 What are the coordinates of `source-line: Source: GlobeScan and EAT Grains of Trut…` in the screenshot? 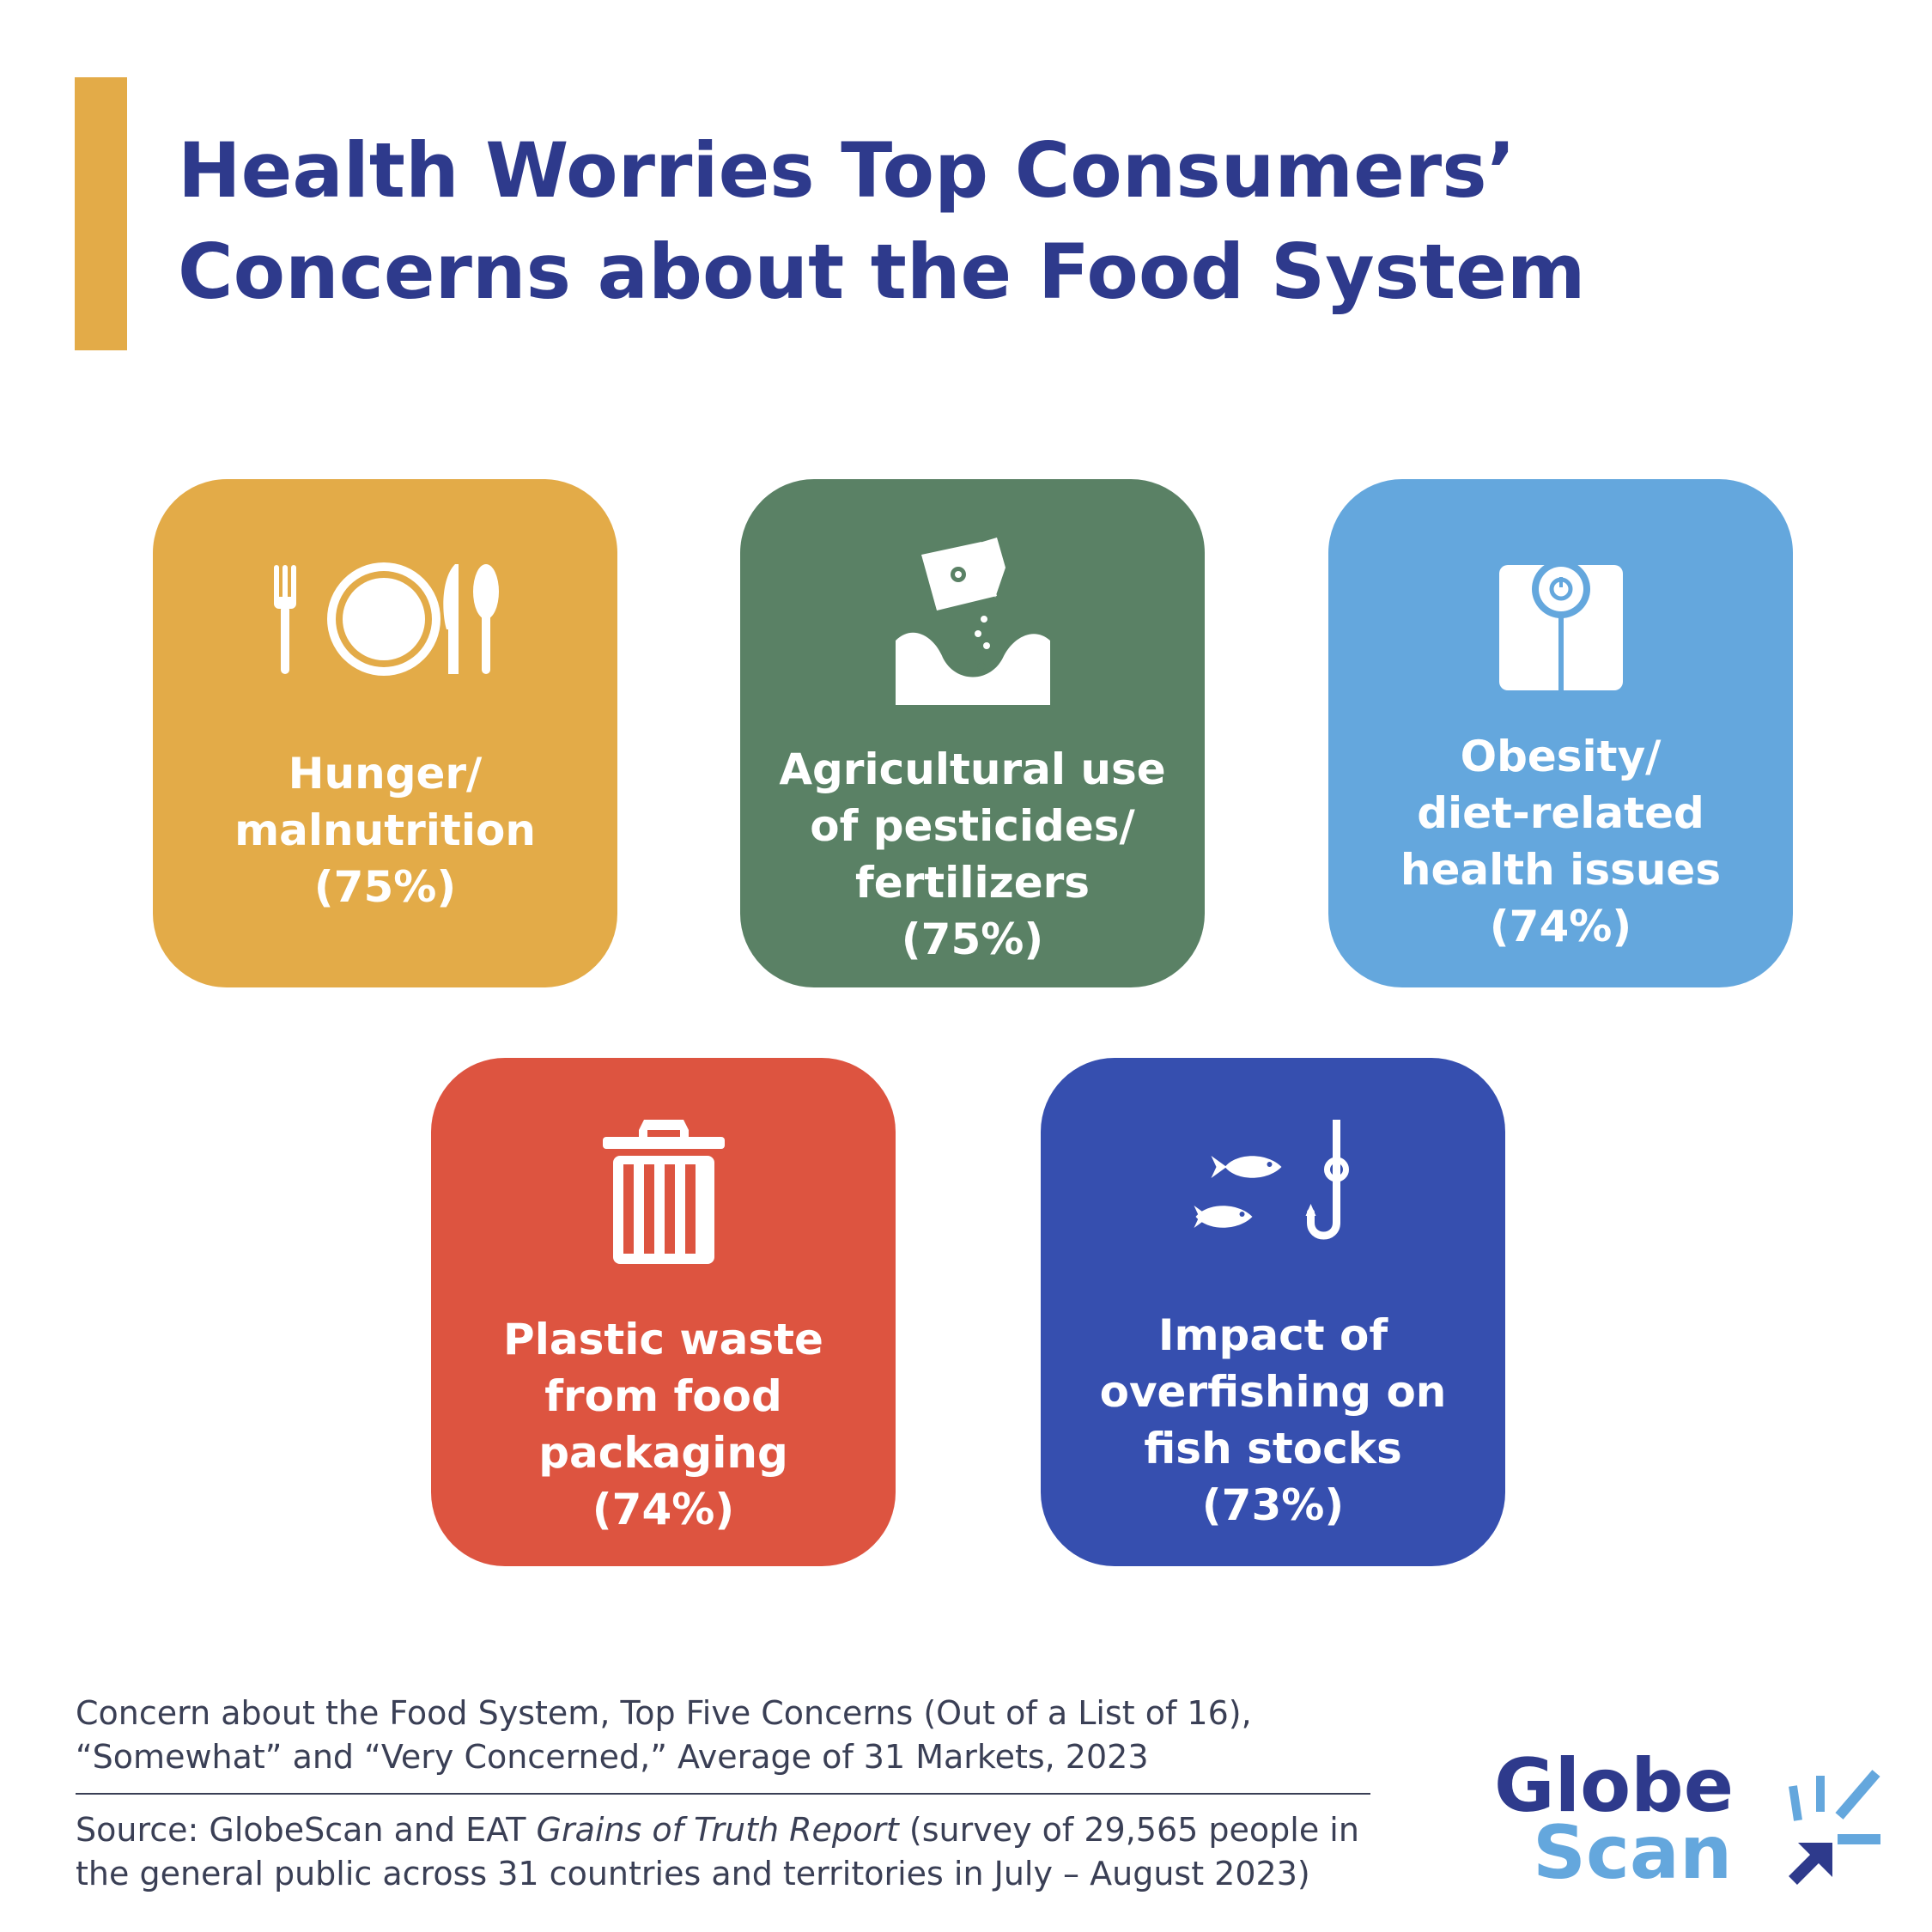 It's located at (728, 1830).